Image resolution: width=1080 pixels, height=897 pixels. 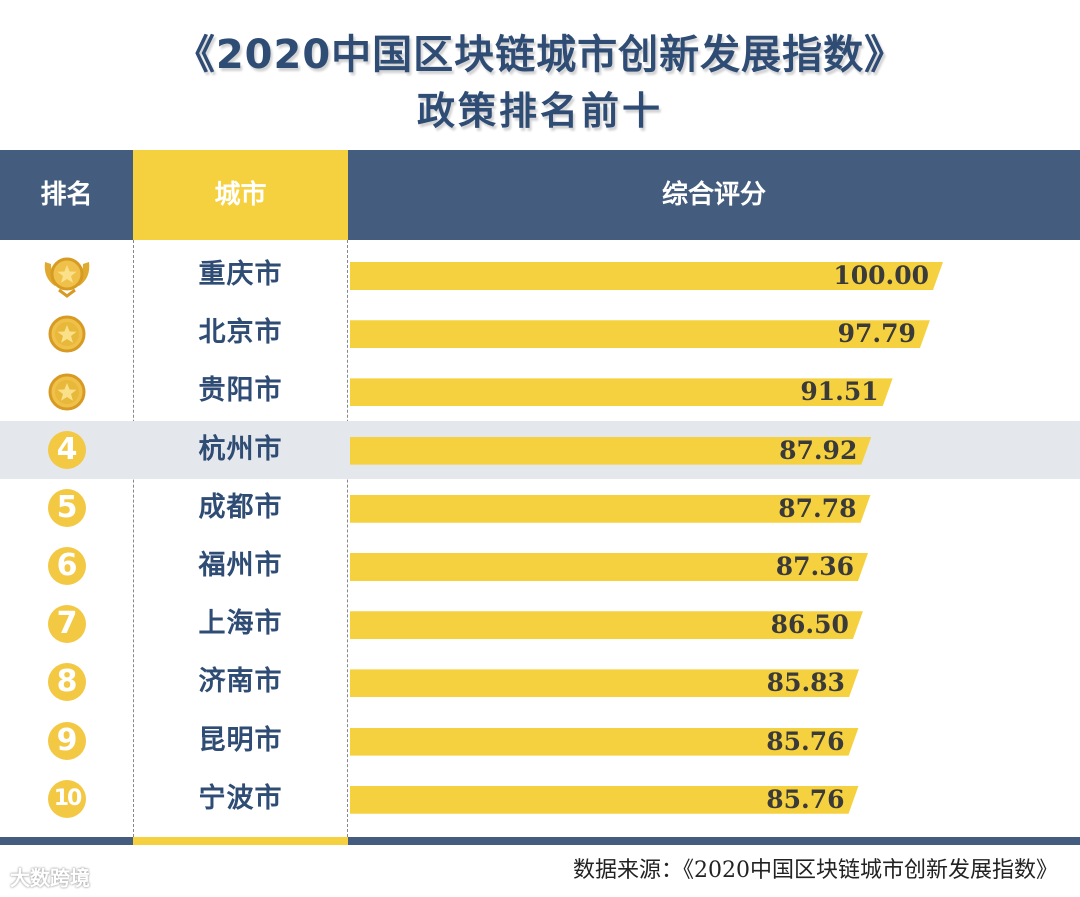 What do you see at coordinates (881, 275) in the screenshot?
I see `score-value-label: 100.00` at bounding box center [881, 275].